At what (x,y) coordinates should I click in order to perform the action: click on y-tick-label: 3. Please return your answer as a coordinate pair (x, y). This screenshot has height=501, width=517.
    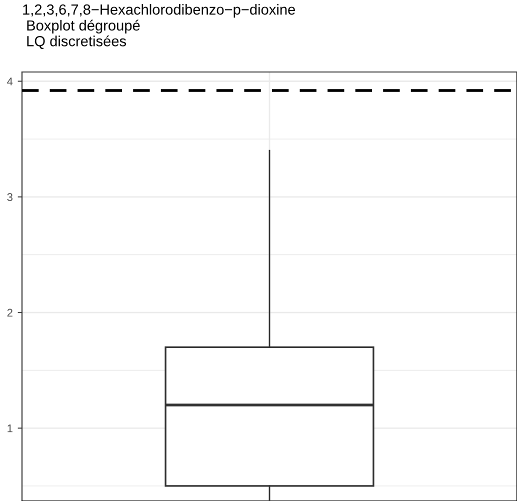
    Looking at the image, I should click on (9, 197).